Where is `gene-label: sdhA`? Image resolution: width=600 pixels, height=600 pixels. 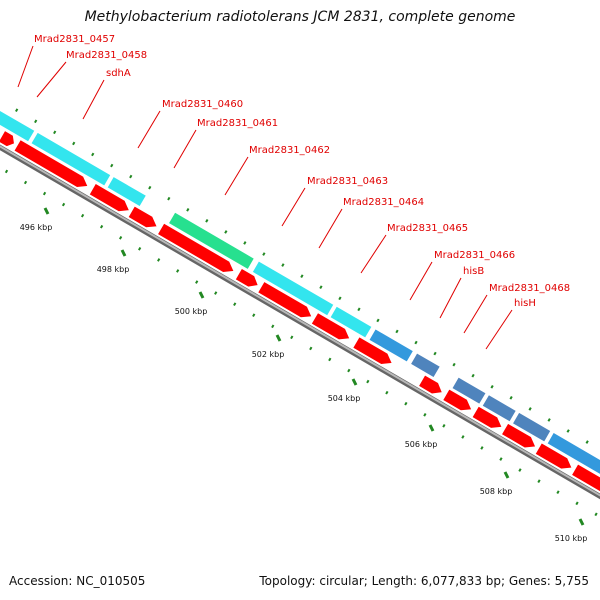
gene-label: sdhA is located at coordinates (118, 73).